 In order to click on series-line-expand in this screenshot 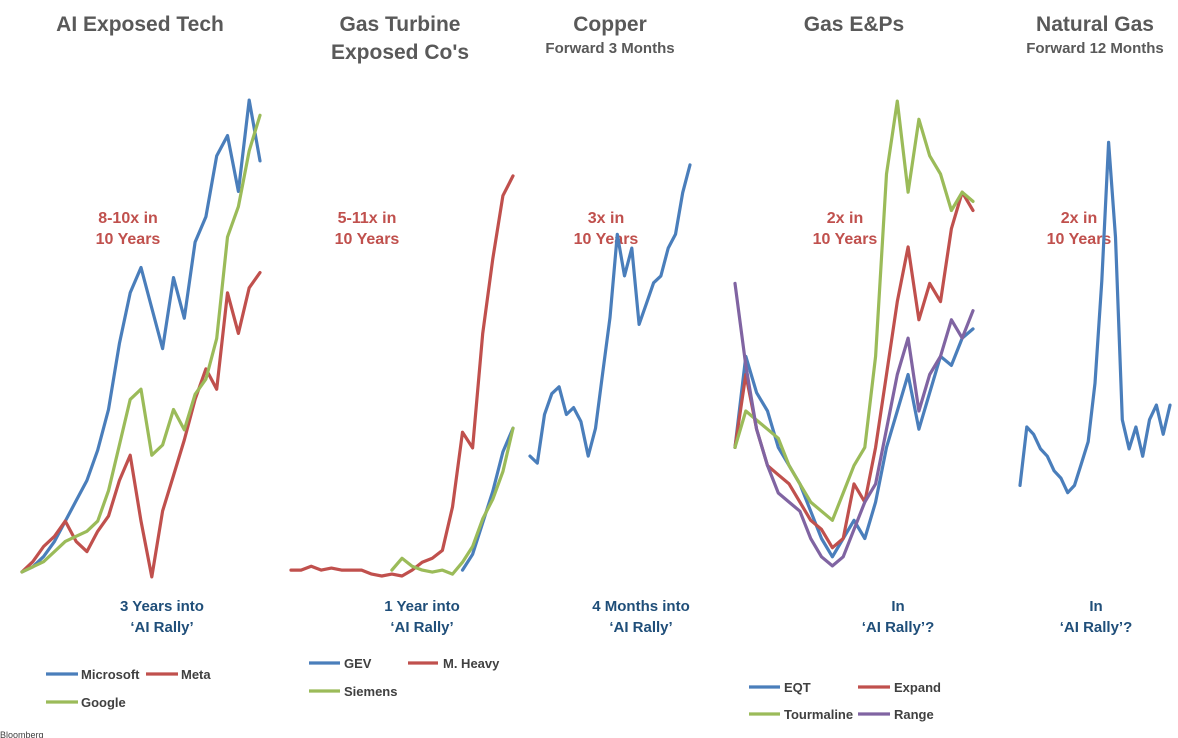, I will do `click(854, 370)`.